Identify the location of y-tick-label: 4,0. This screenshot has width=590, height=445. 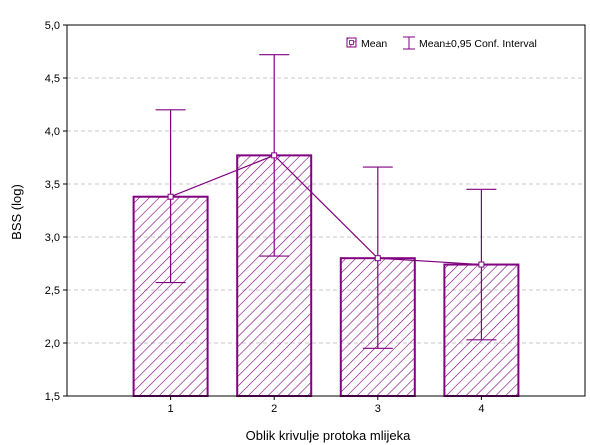
(52, 132).